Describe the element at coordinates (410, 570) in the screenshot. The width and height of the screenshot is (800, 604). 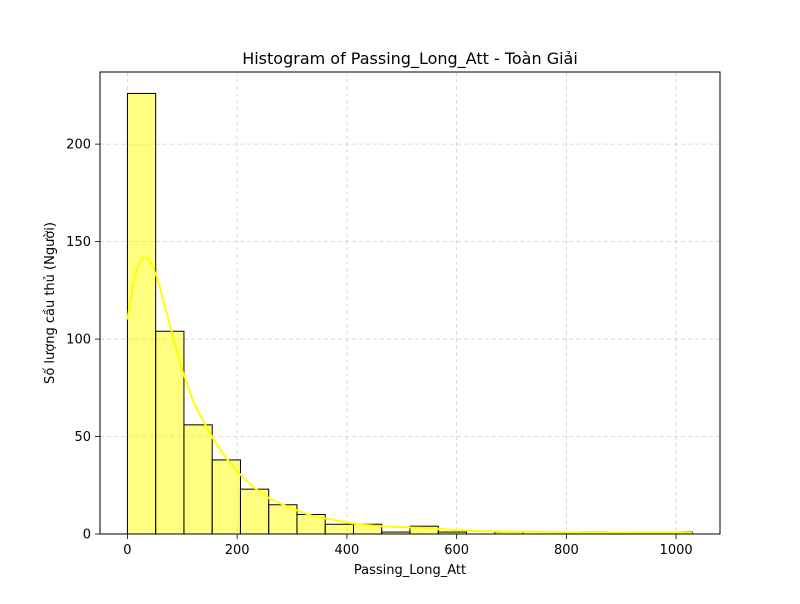
I see `x-axis-label: Passing_Long_Att` at that location.